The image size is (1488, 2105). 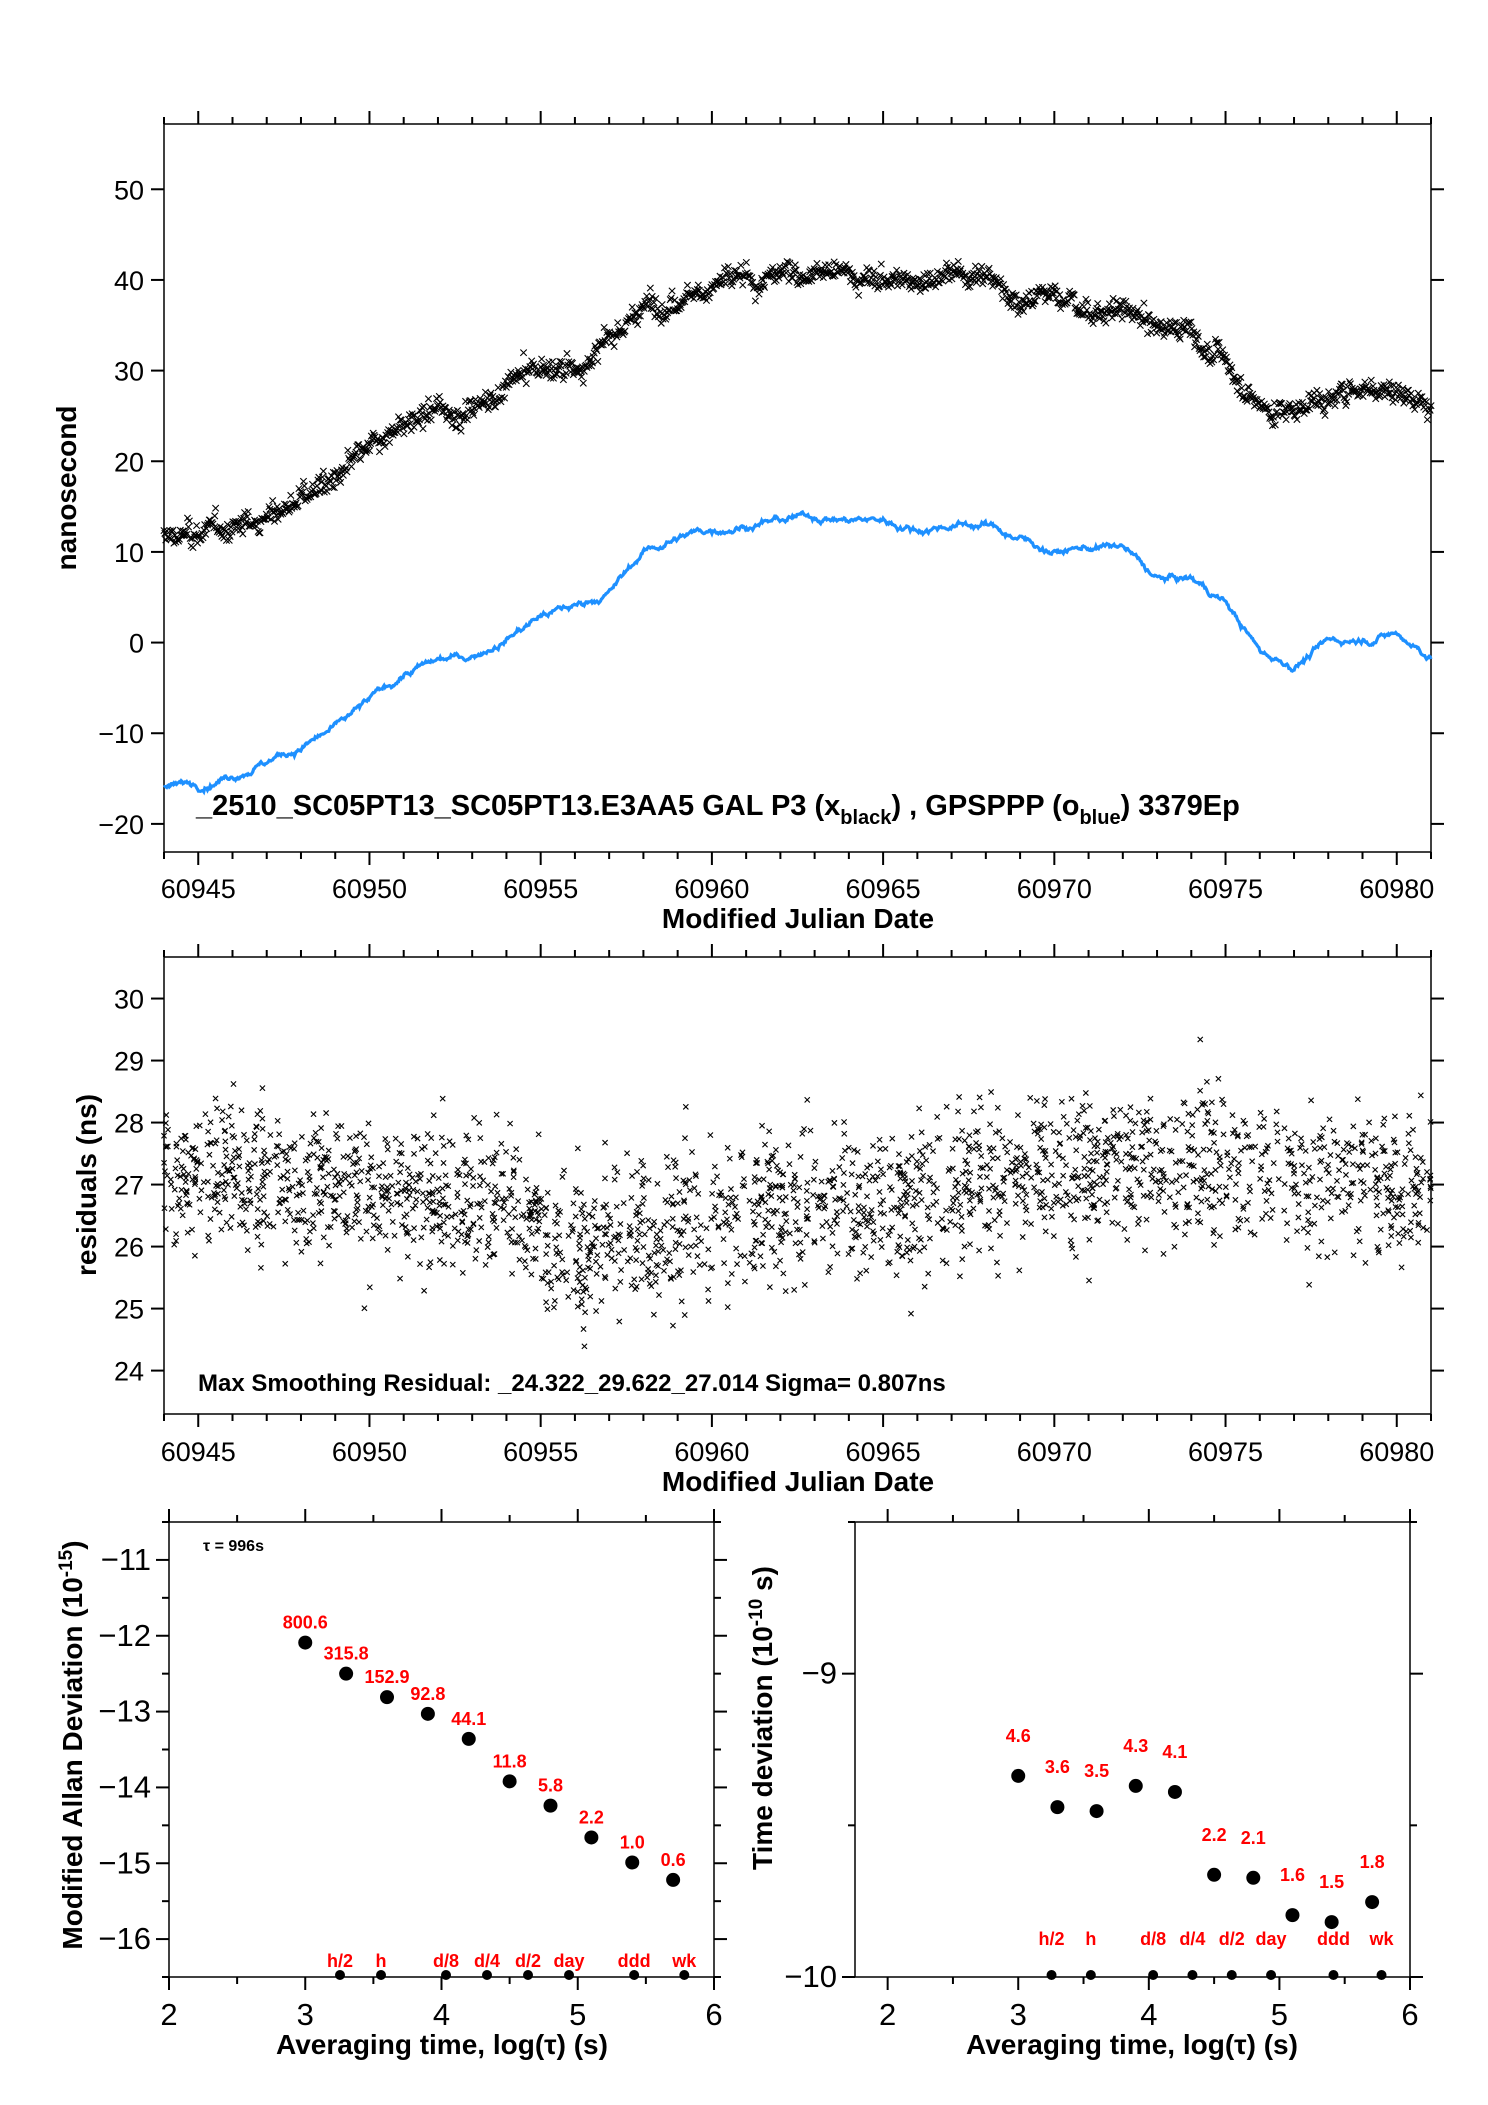 I want to click on chart3-interval-marker, so click(x=487, y=1975).